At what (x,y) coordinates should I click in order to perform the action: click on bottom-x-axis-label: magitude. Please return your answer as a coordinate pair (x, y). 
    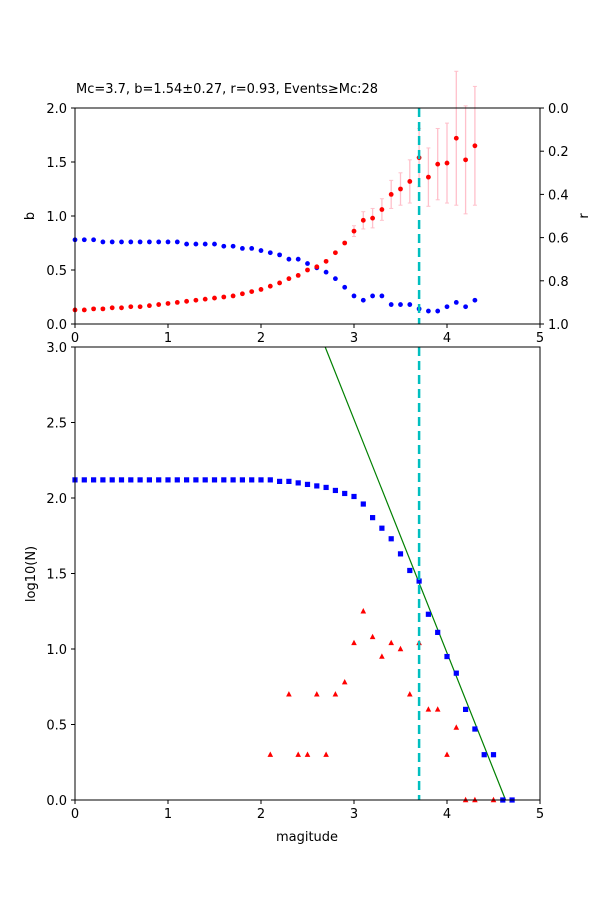
    Looking at the image, I should click on (307, 837).